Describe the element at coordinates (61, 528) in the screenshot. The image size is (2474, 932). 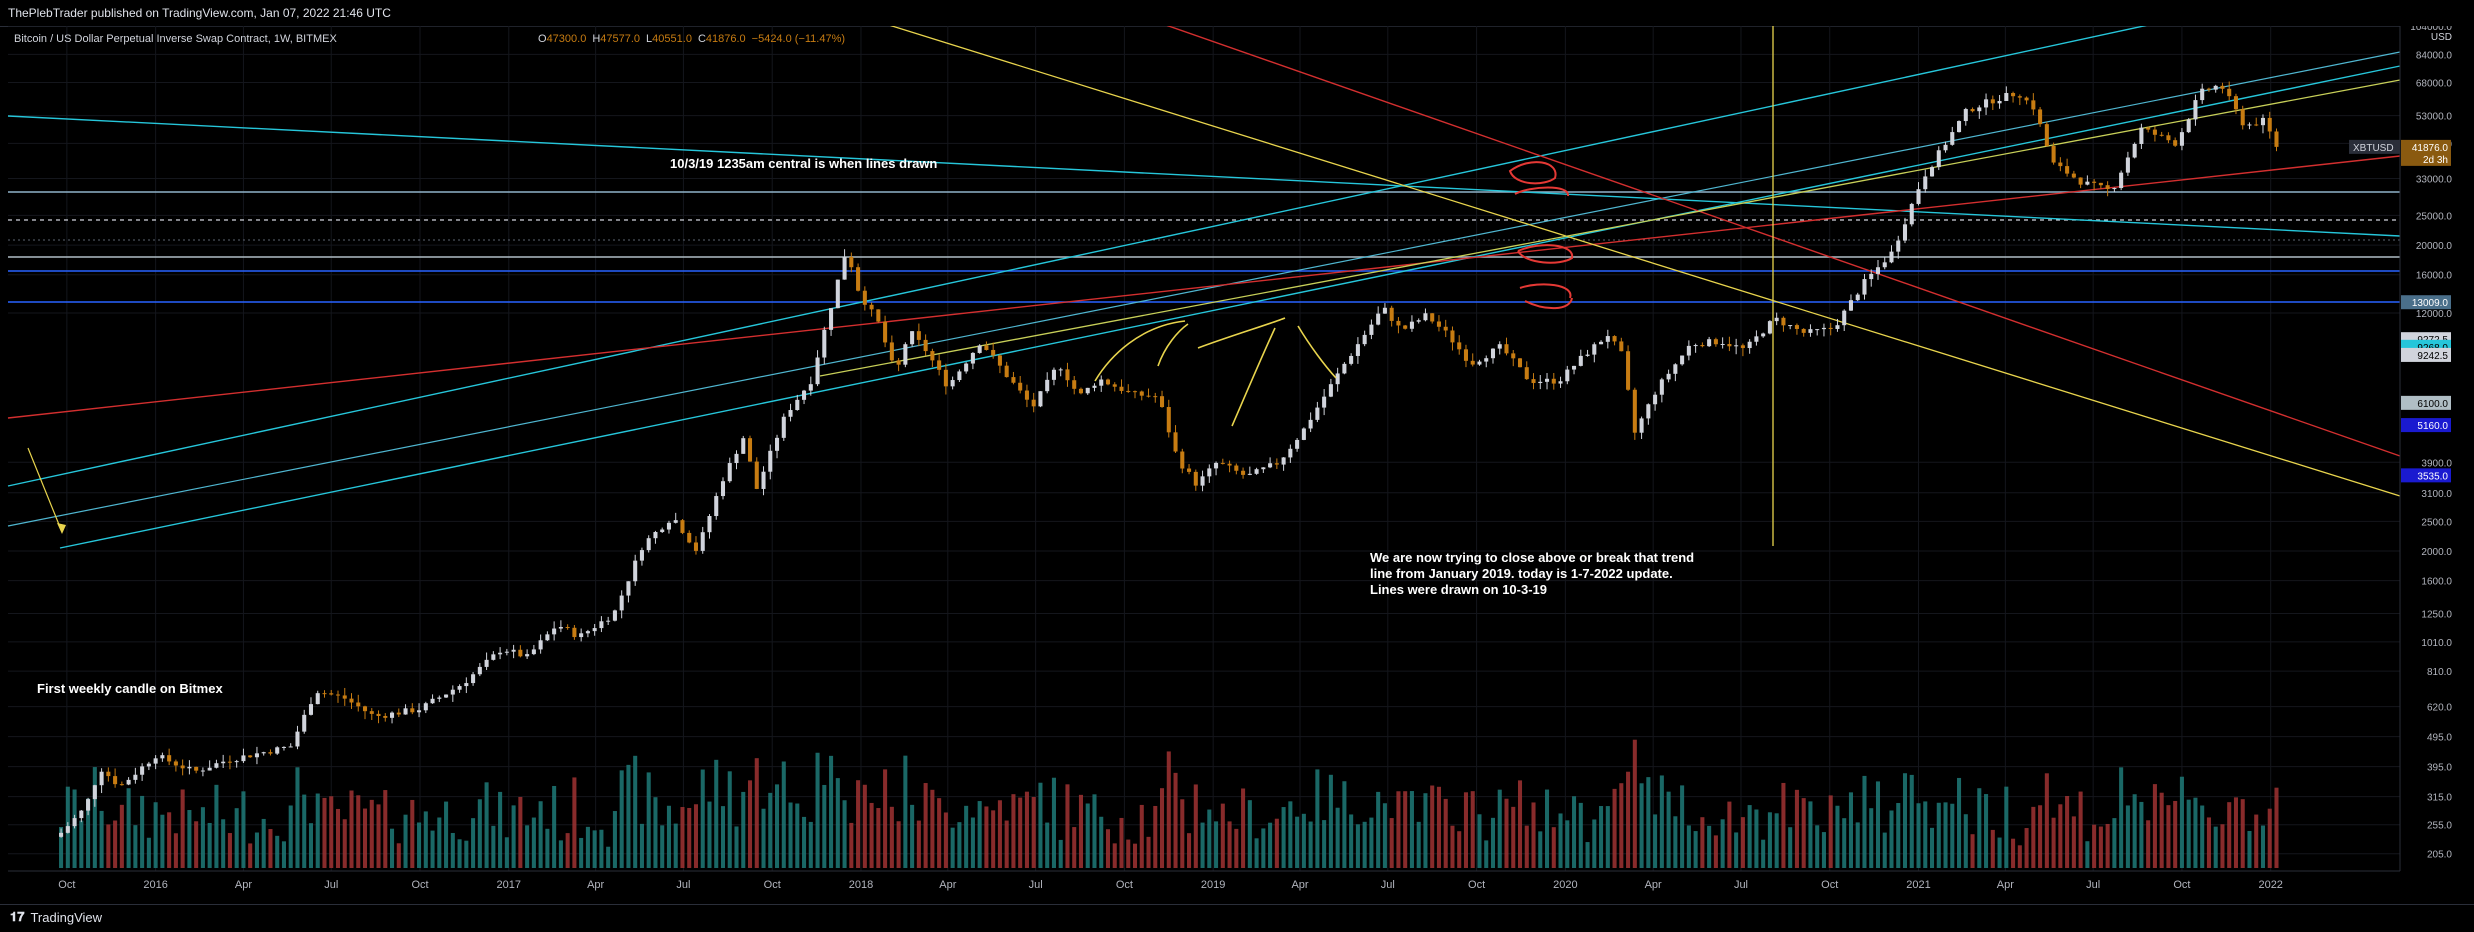
I see `first-candle-arrowhead` at that location.